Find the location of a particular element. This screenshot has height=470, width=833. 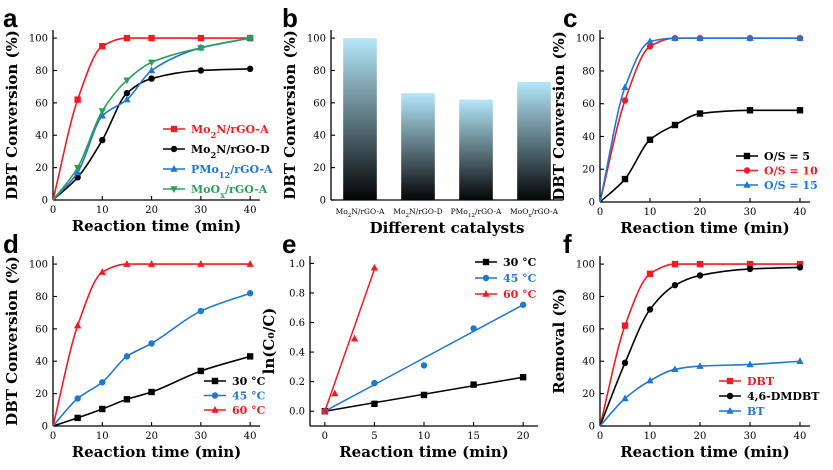

legend-label: 45 °C is located at coordinates (520, 278).